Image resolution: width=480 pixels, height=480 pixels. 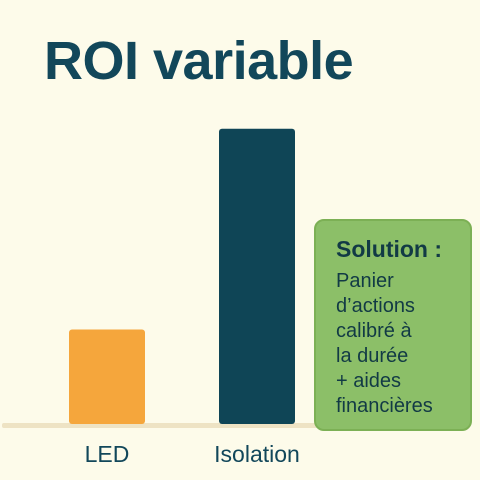 What do you see at coordinates (257, 276) in the screenshot?
I see `bar-isolation` at bounding box center [257, 276].